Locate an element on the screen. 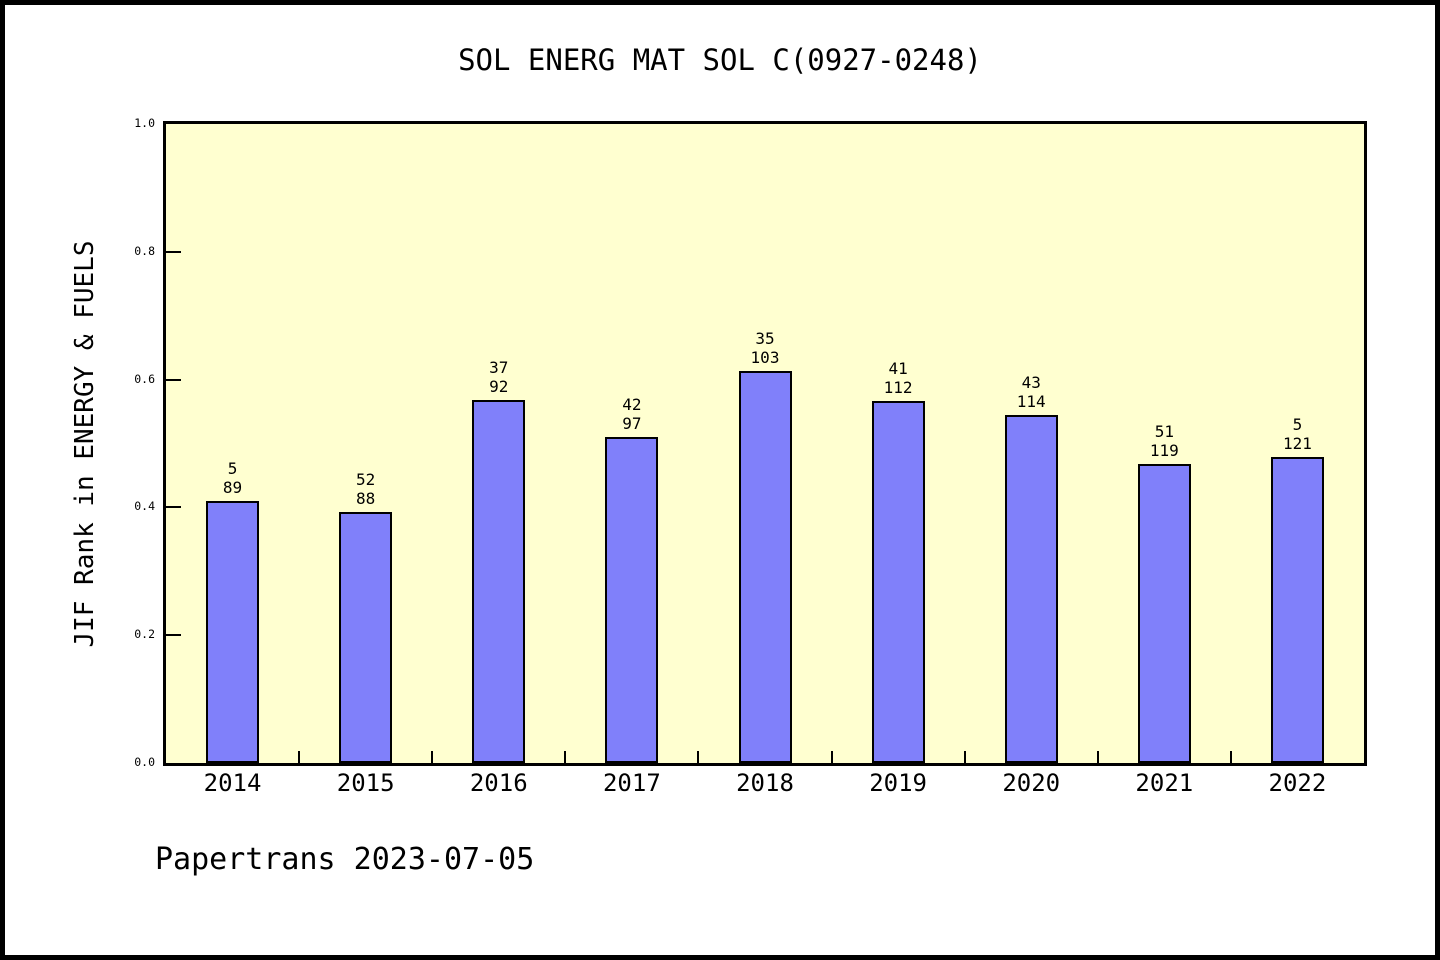  y-tick-label: 0.6 is located at coordinates (144, 378).